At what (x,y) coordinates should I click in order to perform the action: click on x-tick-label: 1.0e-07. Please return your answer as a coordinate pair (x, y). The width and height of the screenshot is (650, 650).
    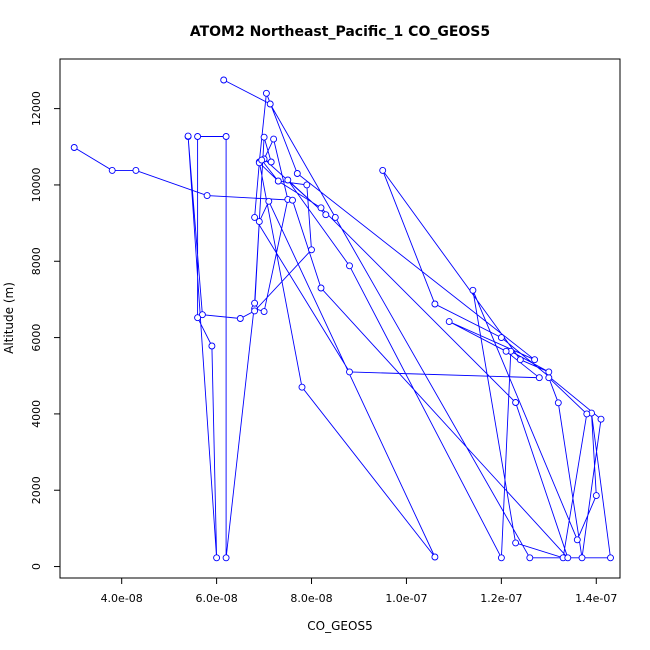
    Looking at the image, I should click on (406, 598).